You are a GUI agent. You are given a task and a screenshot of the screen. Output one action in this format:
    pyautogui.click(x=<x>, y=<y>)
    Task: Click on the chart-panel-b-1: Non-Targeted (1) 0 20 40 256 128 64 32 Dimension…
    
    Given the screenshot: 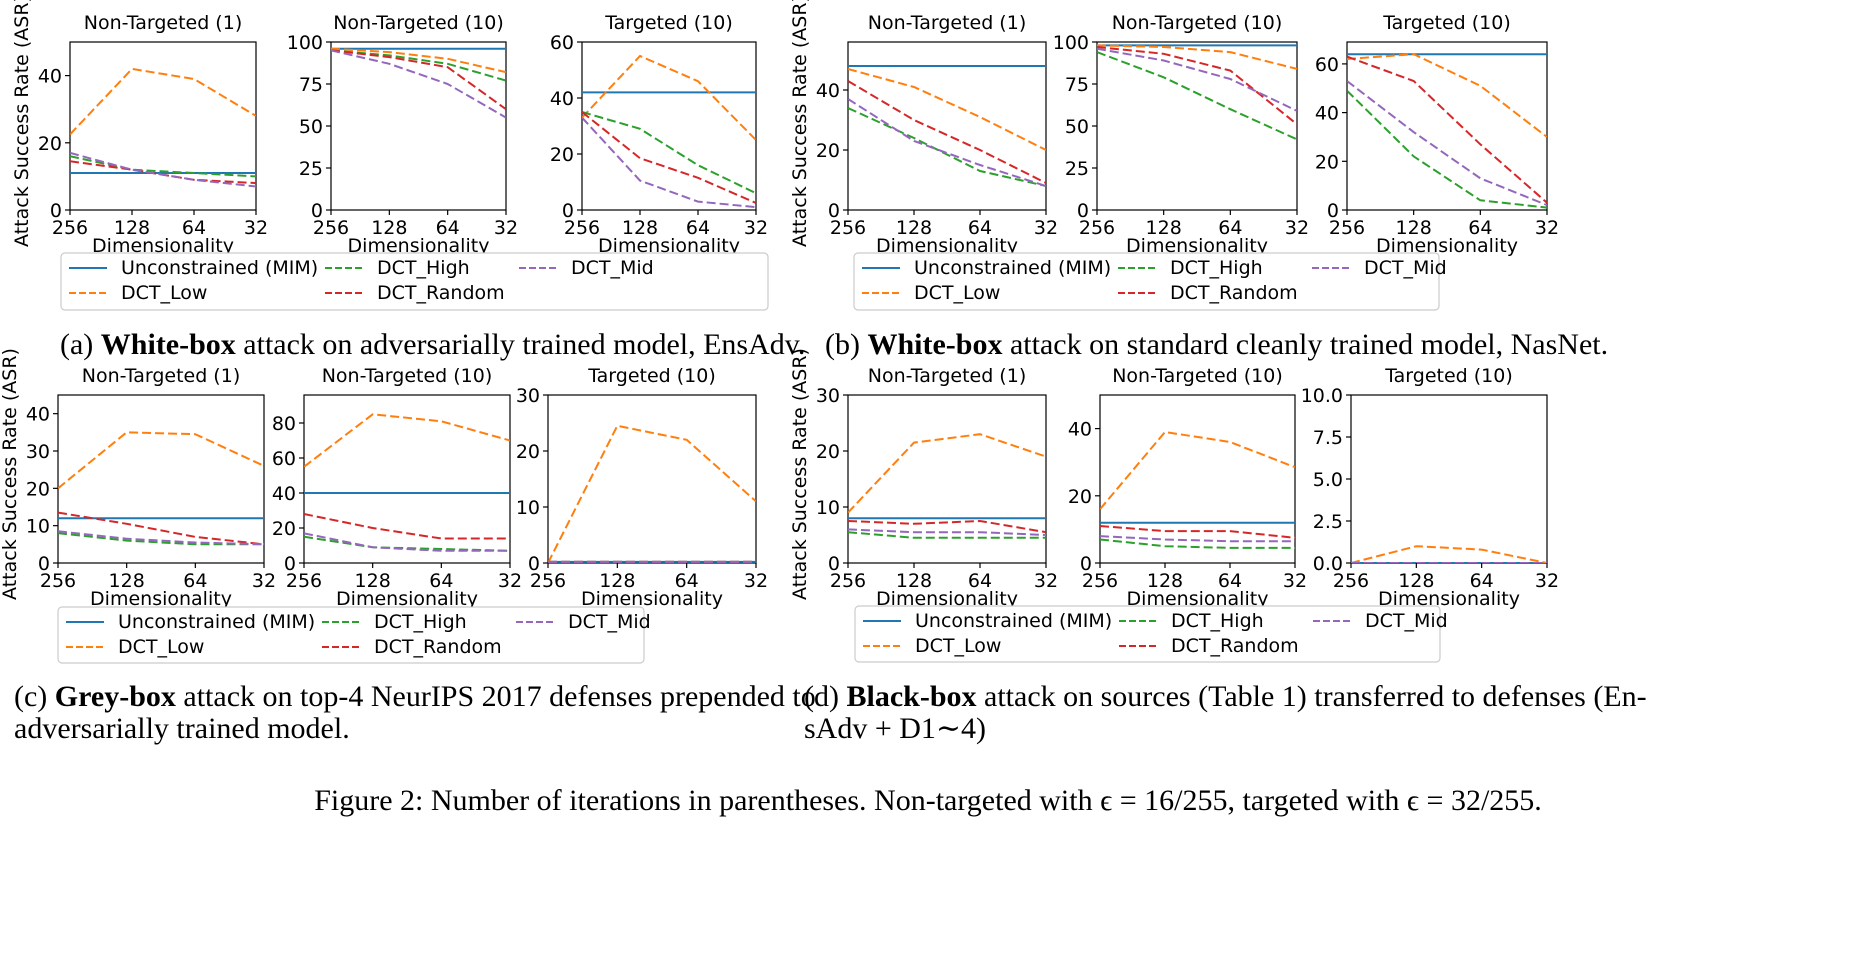 What is the action you would take?
    pyautogui.click(x=923, y=128)
    